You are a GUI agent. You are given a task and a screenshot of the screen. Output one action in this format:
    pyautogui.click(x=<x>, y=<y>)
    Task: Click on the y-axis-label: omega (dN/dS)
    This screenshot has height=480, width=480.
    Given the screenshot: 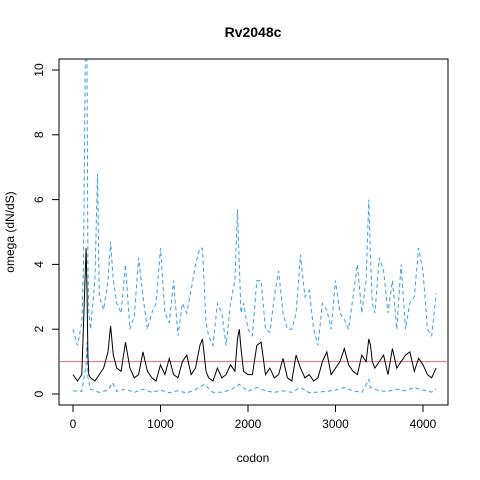 What is the action you would take?
    pyautogui.click(x=10, y=231)
    